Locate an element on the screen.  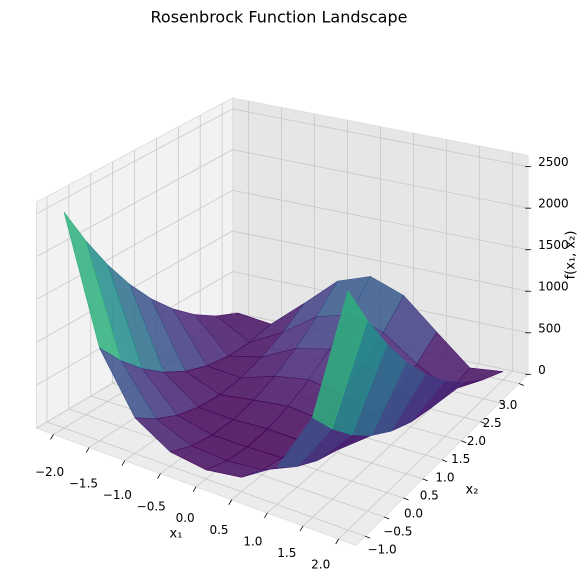
y-tick-label: 0.5 is located at coordinates (429, 495).